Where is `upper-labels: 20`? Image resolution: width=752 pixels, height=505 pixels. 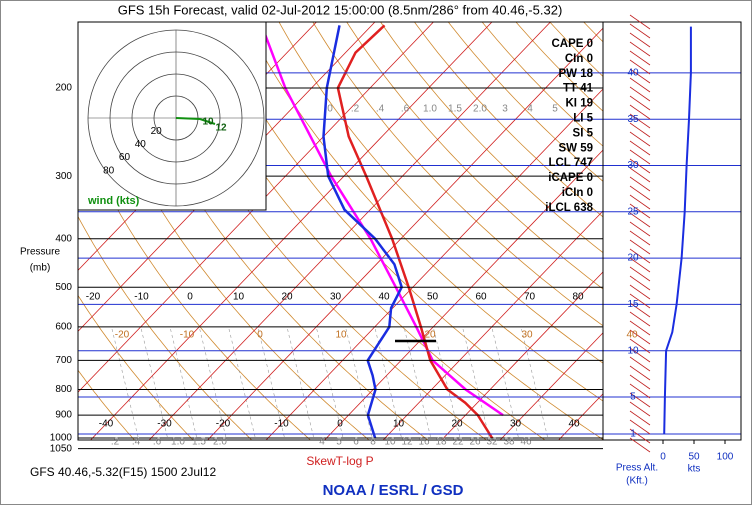
upper-labels: 20 is located at coordinates (287, 297).